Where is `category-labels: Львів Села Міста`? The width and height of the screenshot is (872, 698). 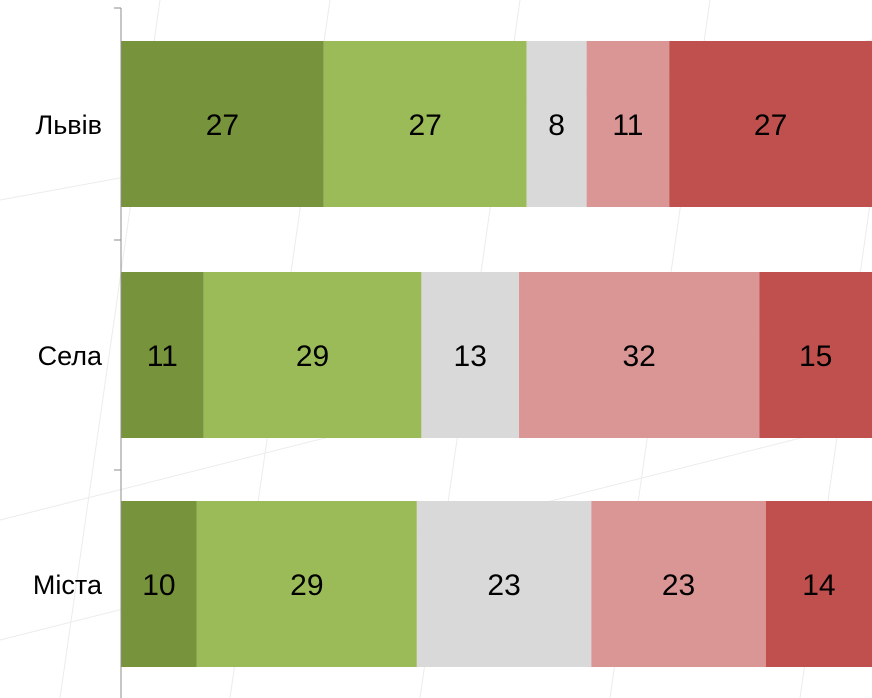 category-labels: Львів Села Міста is located at coordinates (68, 355).